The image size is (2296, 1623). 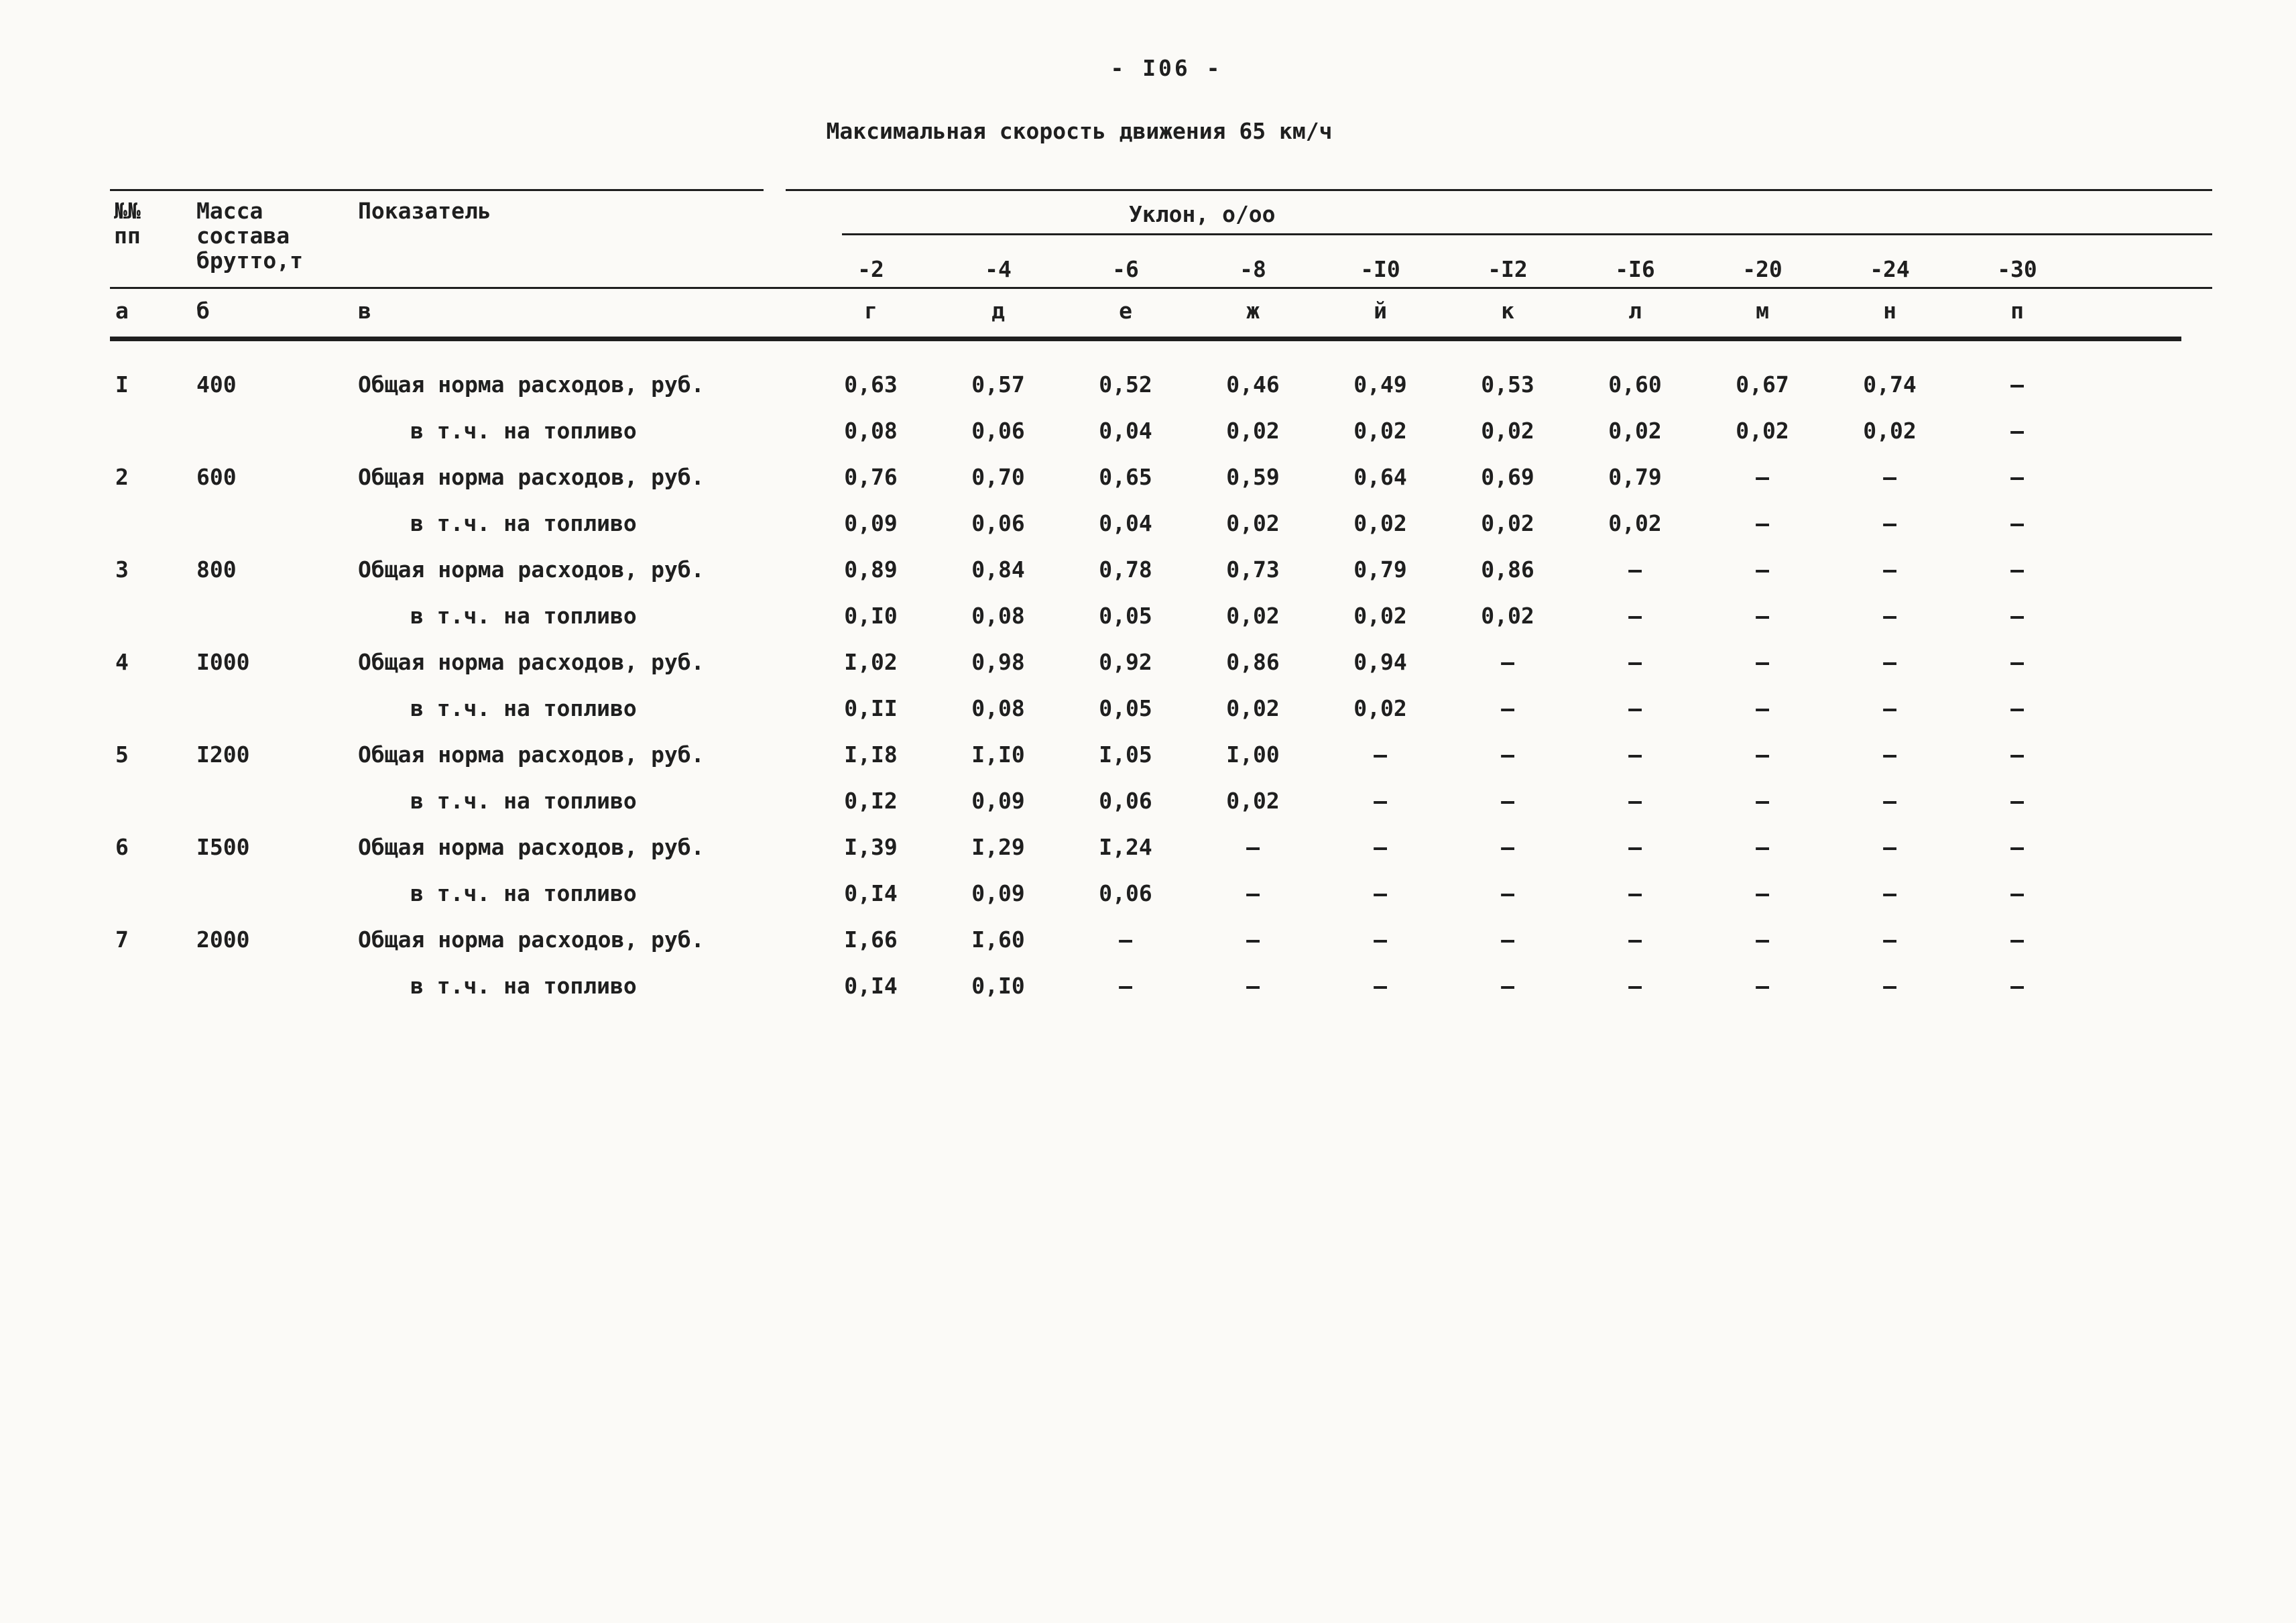 What do you see at coordinates (1444, 269) in the screenshot?
I see `slope-col-headers: -2 -4 -6 -8 -I0 -I2 -I6 -20 -24 -30` at bounding box center [1444, 269].